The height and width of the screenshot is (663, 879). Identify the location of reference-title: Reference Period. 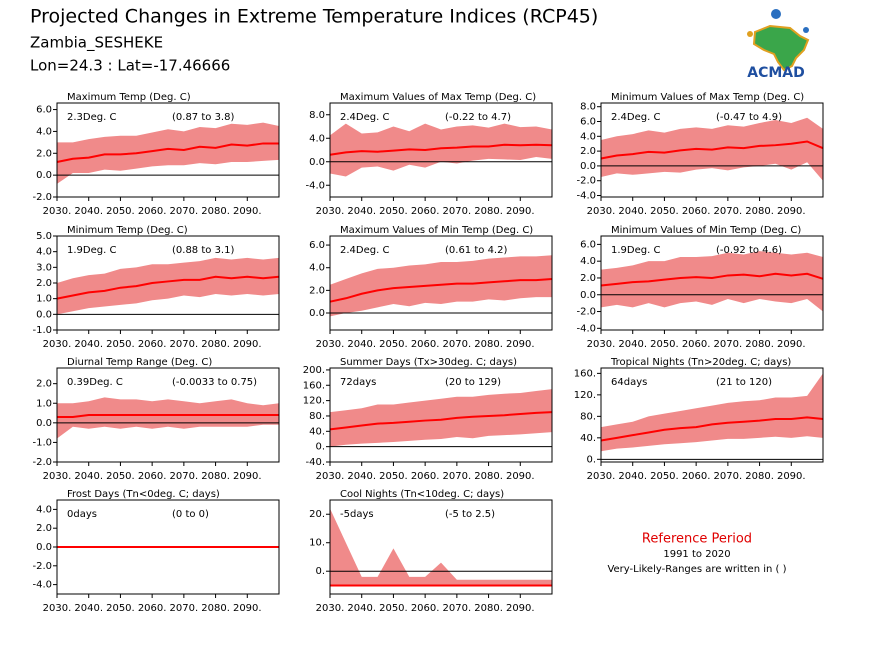
(697, 539).